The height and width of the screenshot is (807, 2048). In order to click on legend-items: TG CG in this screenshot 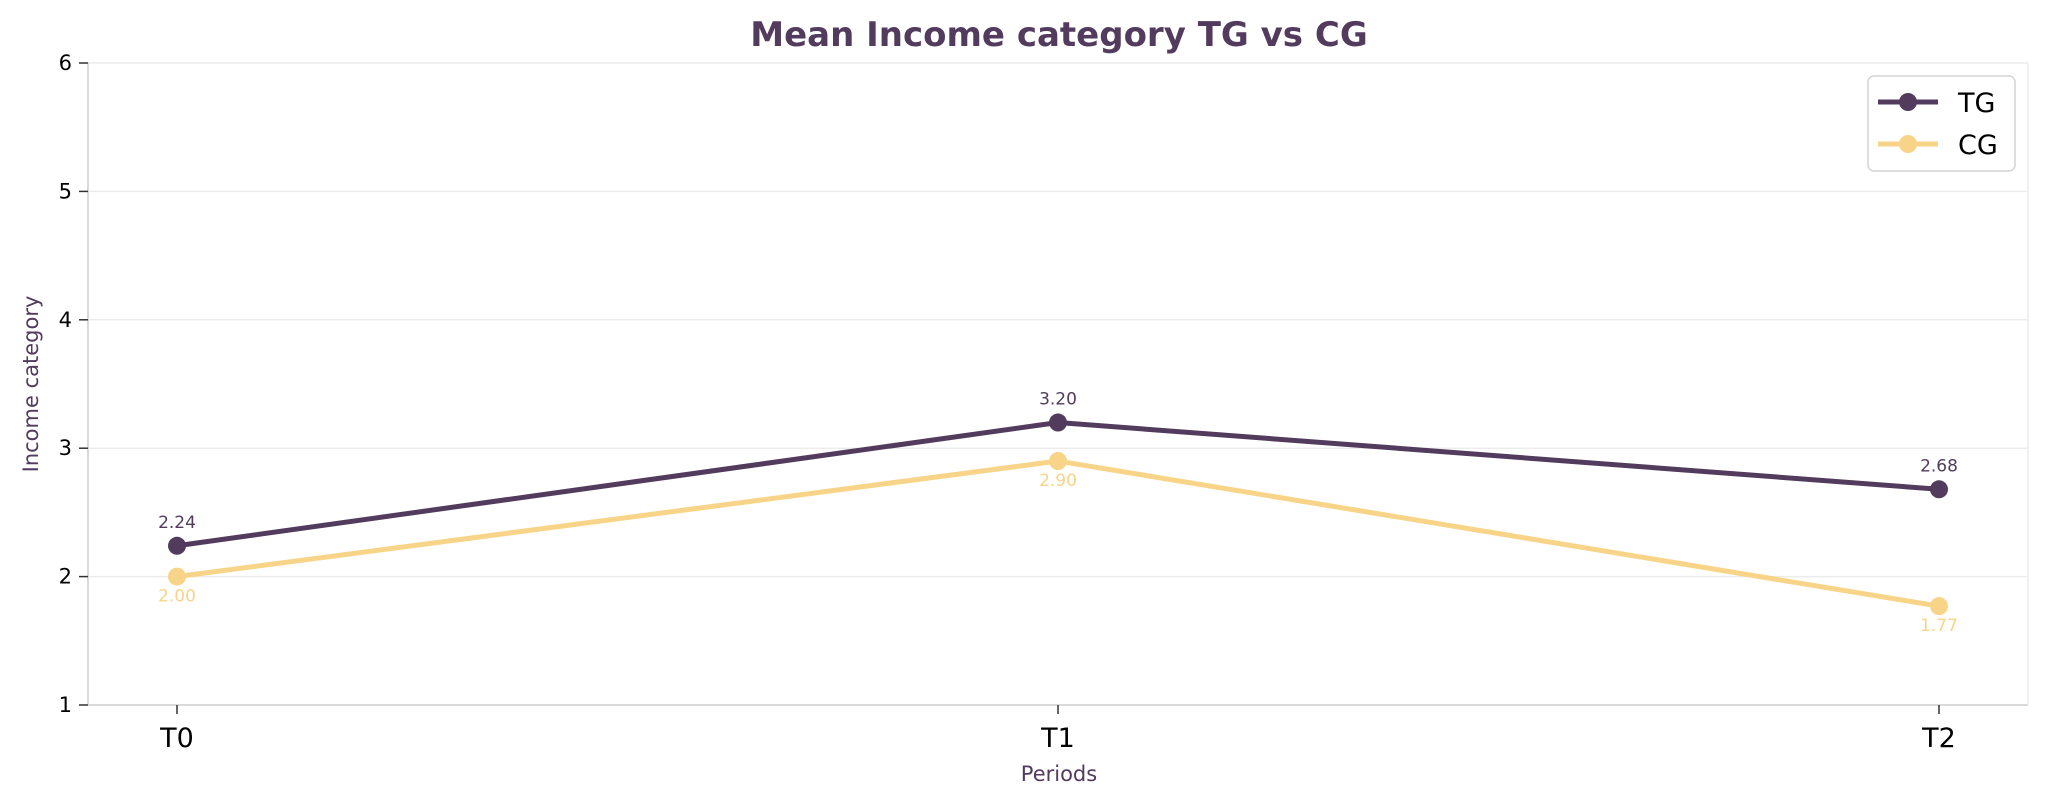, I will do `click(1938, 124)`.